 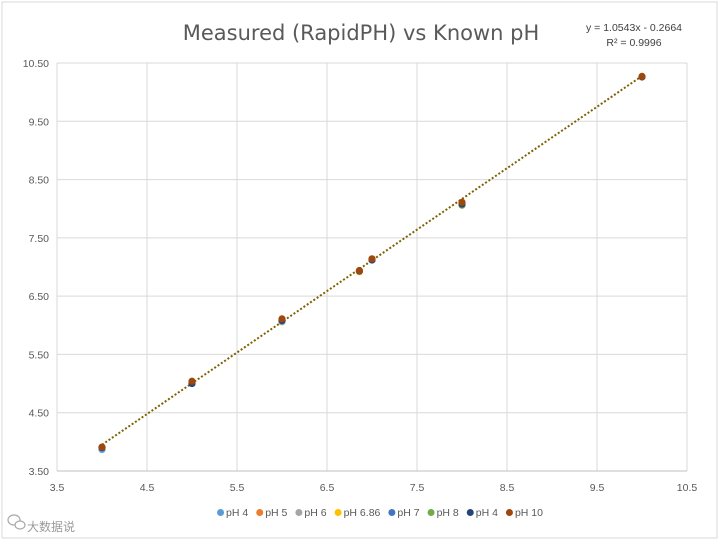 I want to click on legend-item: pH 6, so click(x=311, y=513).